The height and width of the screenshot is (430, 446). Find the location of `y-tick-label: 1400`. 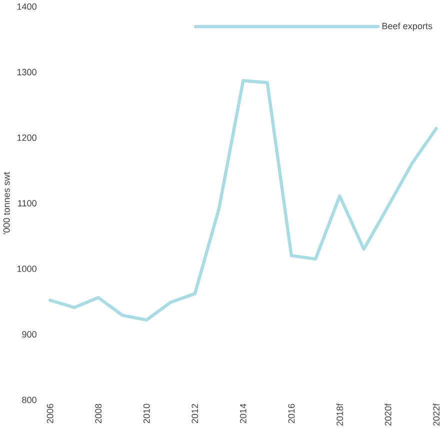

y-tick-label: 1400 is located at coordinates (26, 7).